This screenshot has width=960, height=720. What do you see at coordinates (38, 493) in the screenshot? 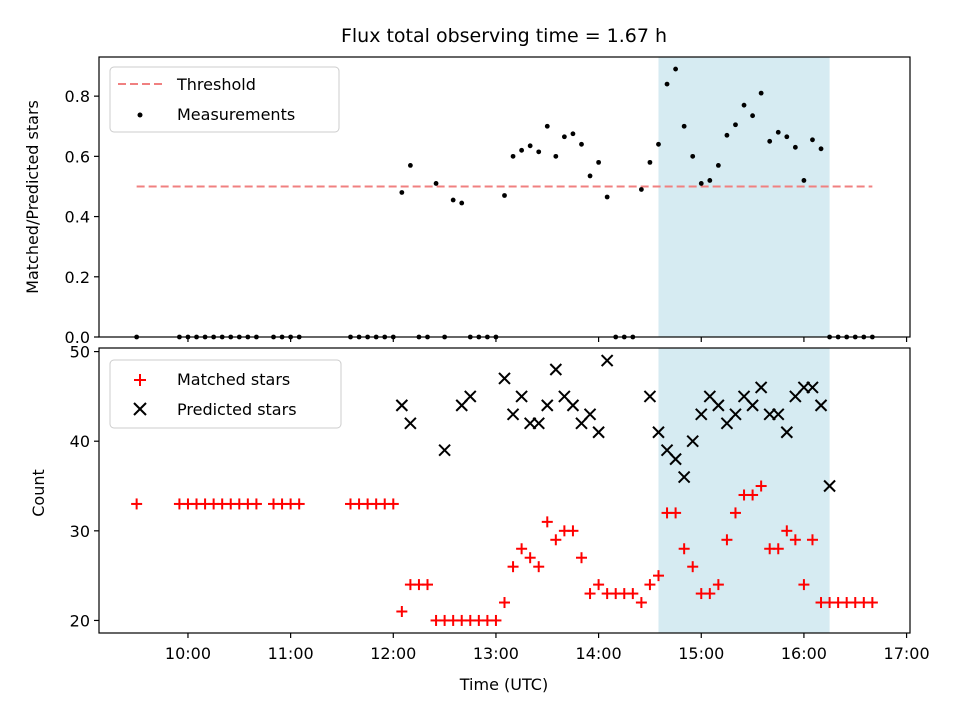
I see `bottom-y-axis-label: Count` at bounding box center [38, 493].